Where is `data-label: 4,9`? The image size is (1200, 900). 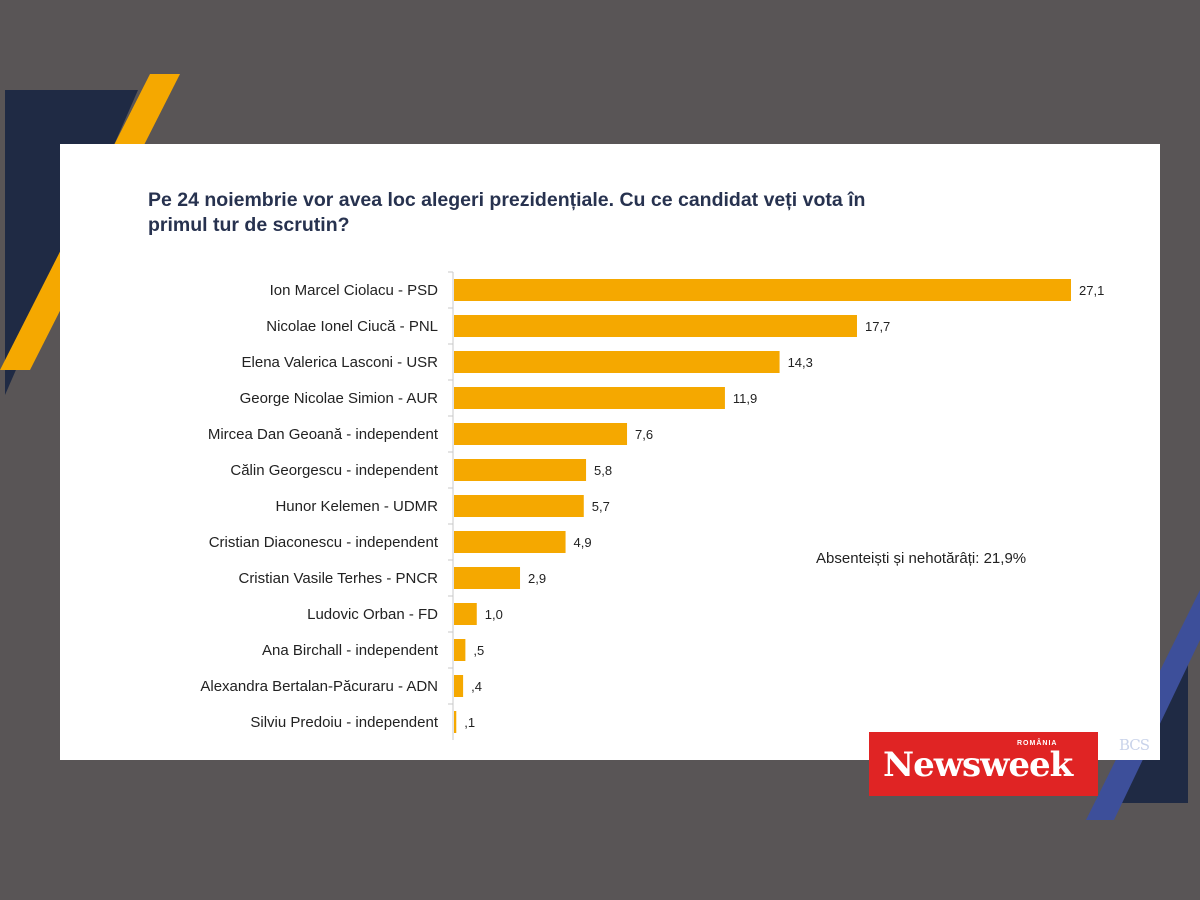
data-label: 4,9 is located at coordinates (583, 542).